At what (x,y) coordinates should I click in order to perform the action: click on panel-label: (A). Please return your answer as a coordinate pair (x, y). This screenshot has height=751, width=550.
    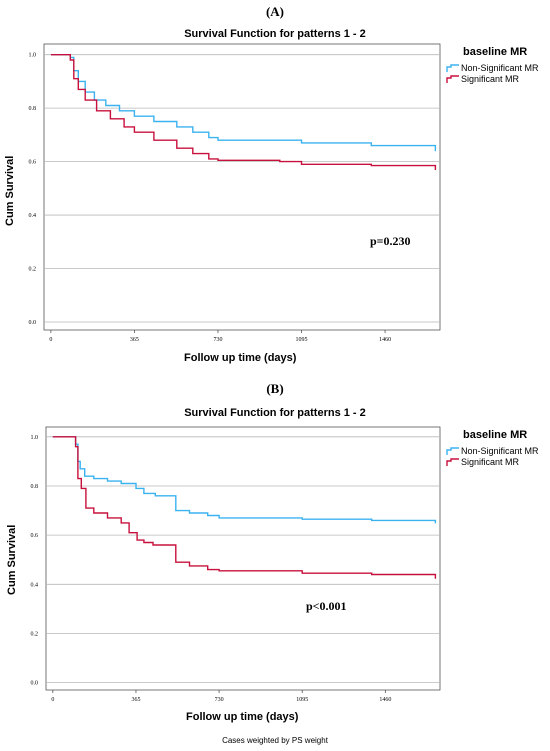
    Looking at the image, I should click on (275, 11).